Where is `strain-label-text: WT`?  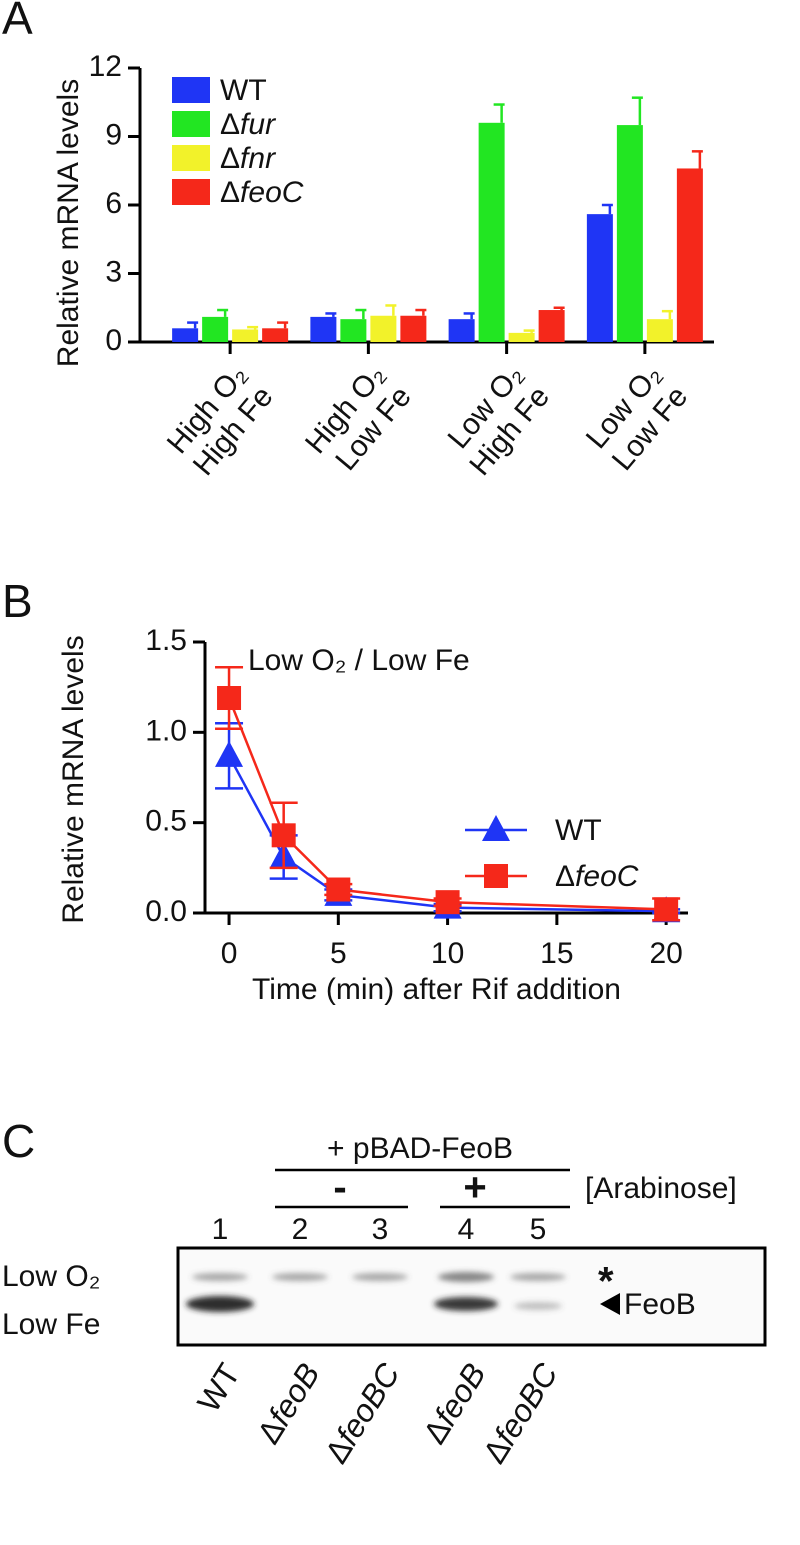
strain-label-text: WT is located at coordinates (218, 1387).